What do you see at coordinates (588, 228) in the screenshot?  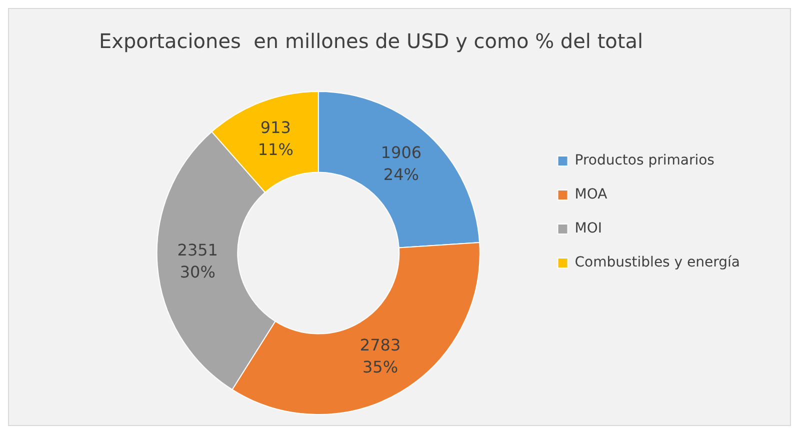 I see `legend-label: MOI` at bounding box center [588, 228].